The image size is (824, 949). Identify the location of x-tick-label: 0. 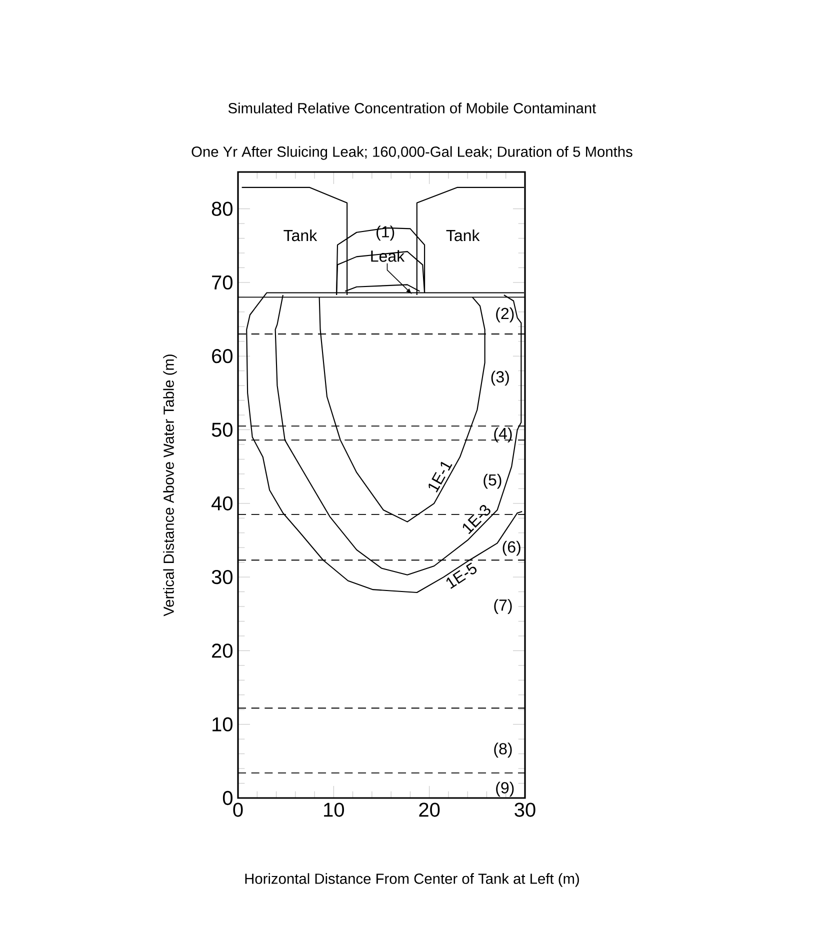
(238, 809).